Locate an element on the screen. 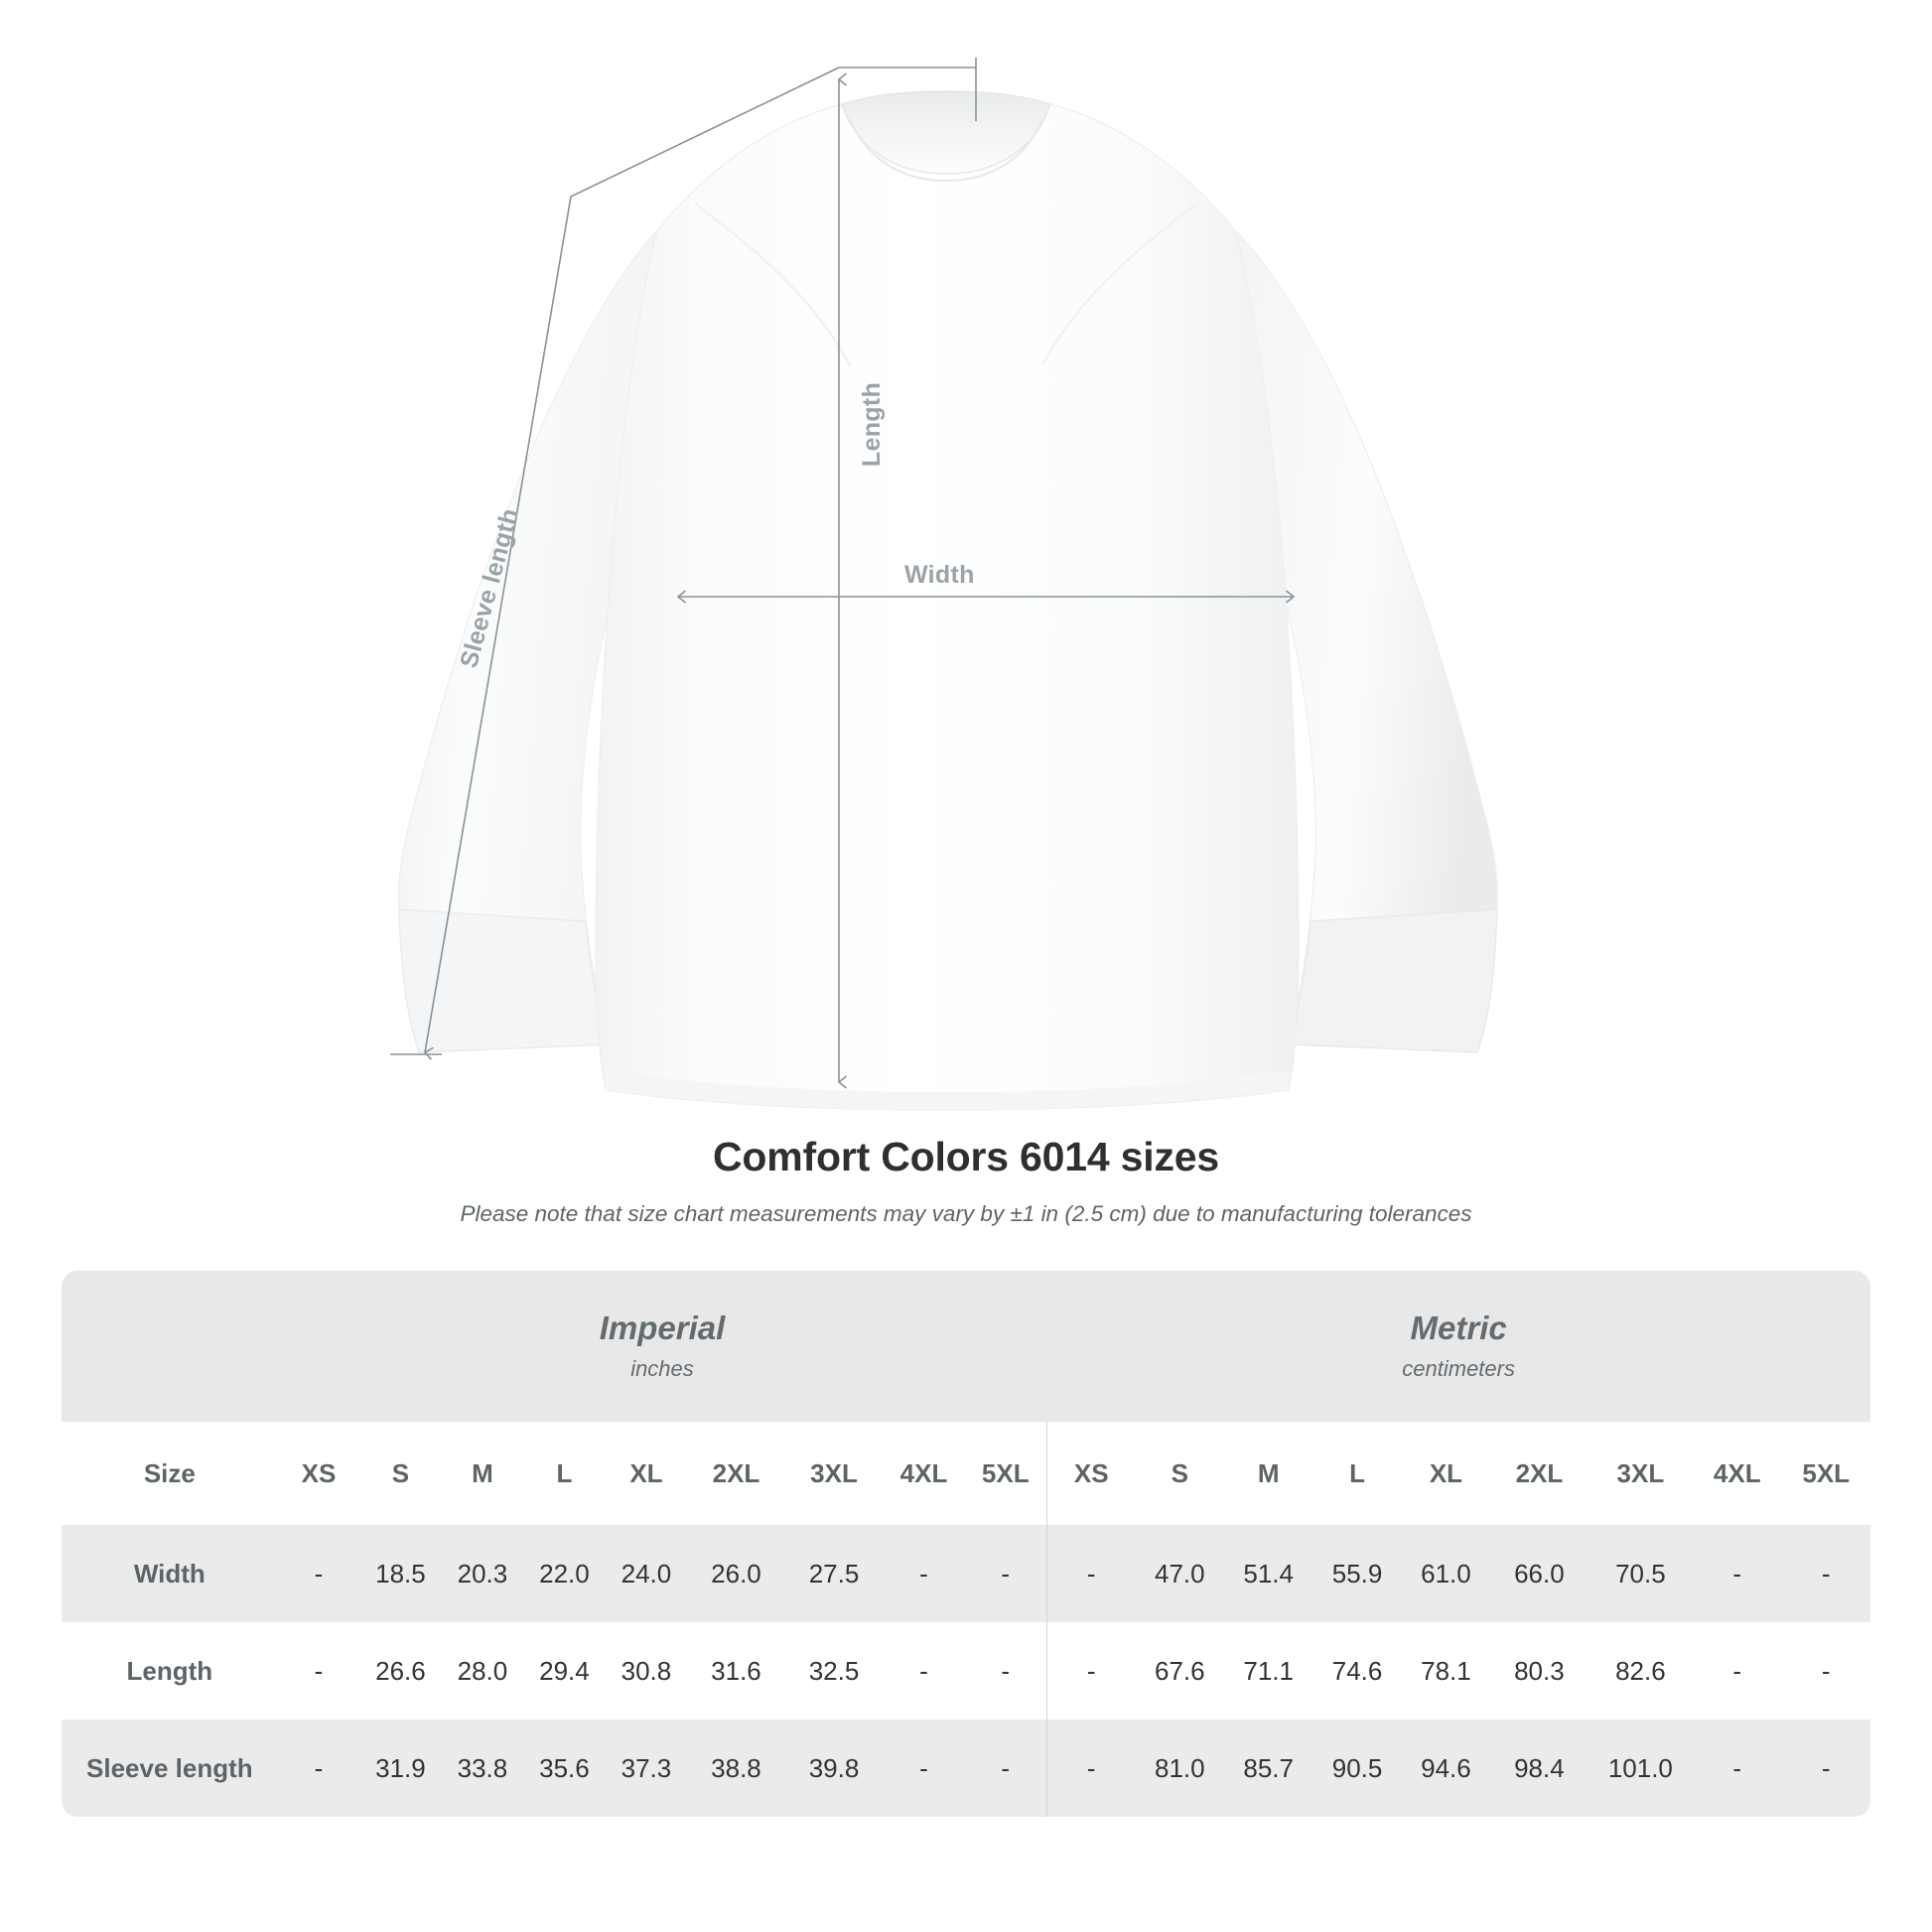  header-imperial-4xl: 4XL is located at coordinates (924, 1473).